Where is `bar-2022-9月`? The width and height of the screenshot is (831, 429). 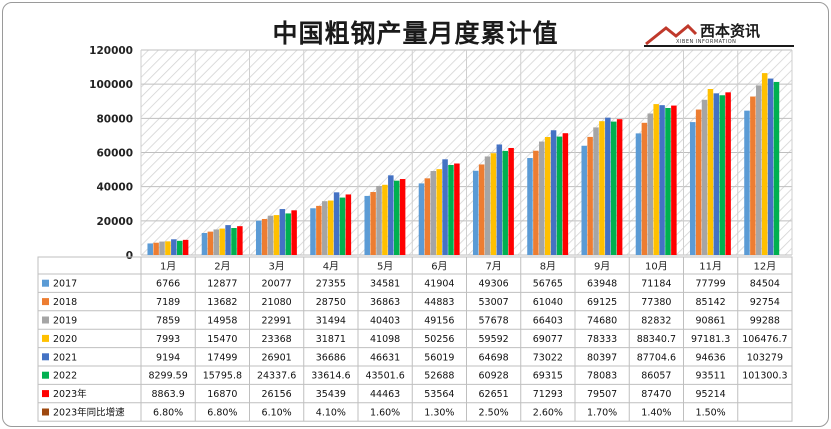
bar-2022-9月 is located at coordinates (613, 188).